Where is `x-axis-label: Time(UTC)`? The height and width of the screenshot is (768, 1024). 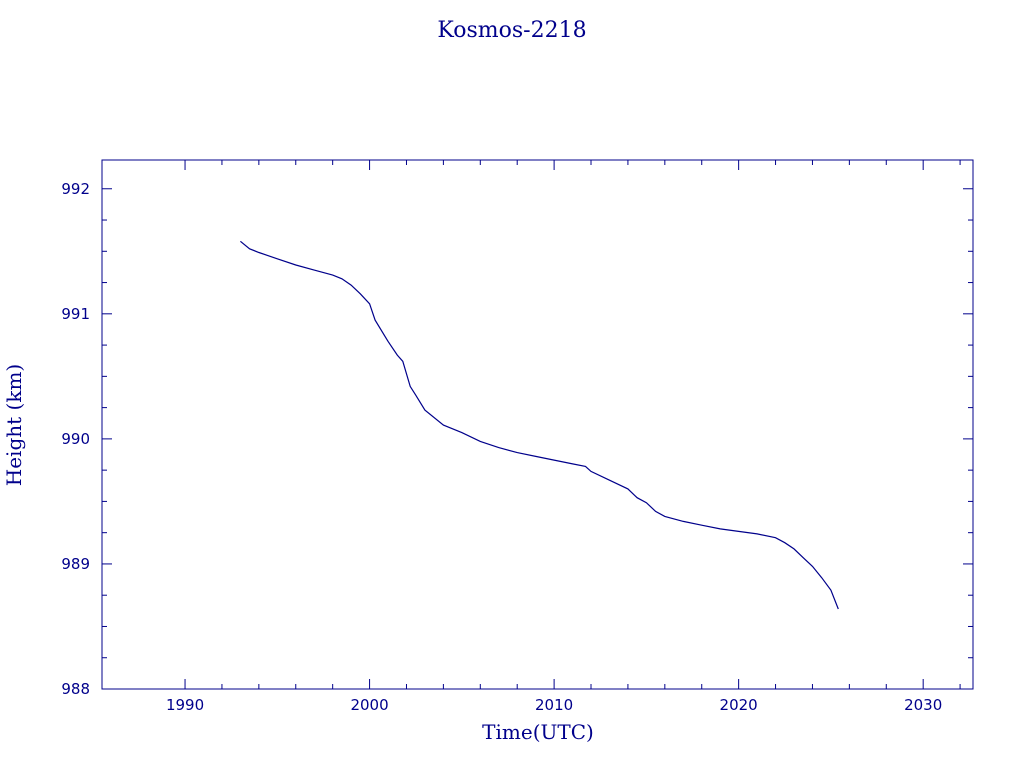 x-axis-label: Time(UTC) is located at coordinates (538, 732).